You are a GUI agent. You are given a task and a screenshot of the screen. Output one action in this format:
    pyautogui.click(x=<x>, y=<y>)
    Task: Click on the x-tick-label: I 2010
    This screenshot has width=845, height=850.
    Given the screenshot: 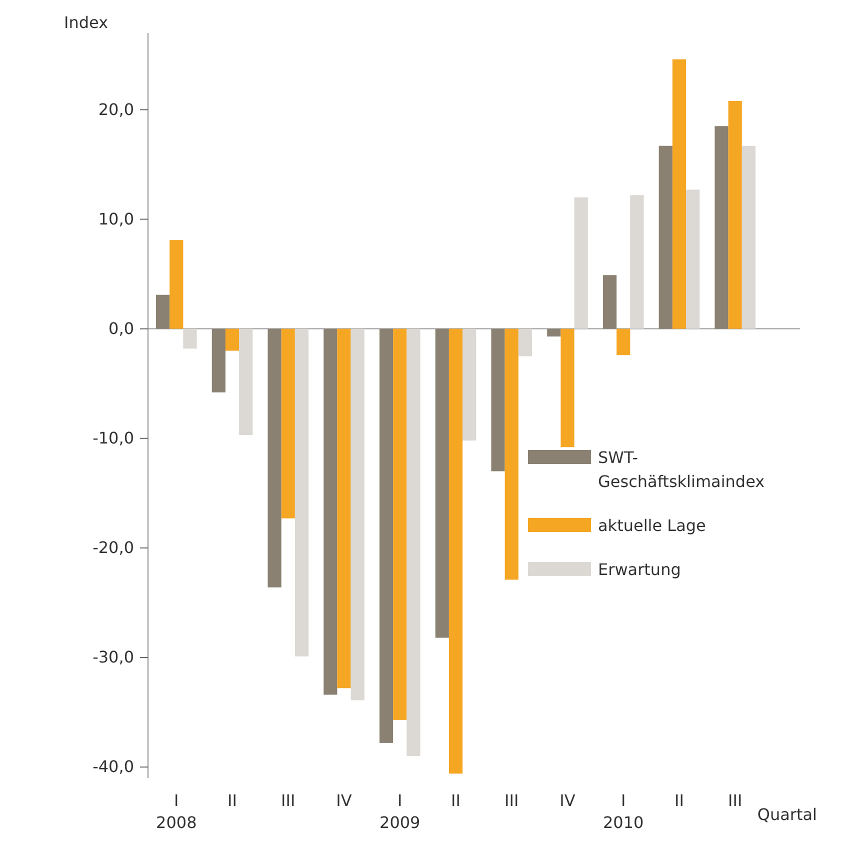 What is the action you would take?
    pyautogui.click(x=623, y=811)
    